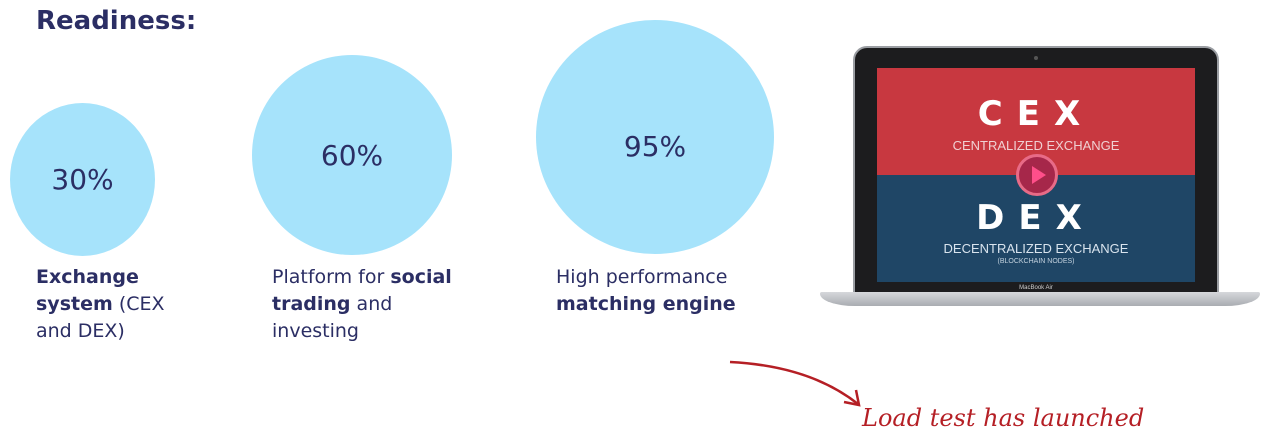  I want to click on percent-label: 60%, so click(352, 155).